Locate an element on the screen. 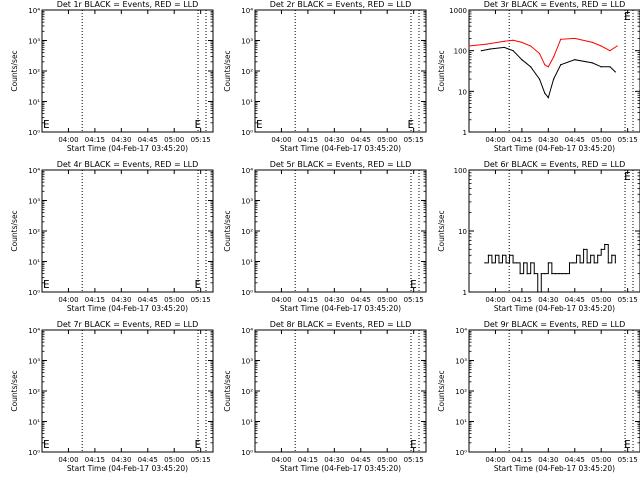 Image resolution: width=640 pixels, height=480 pixels. panel-title: Det 6r BLACK = Events, RED = LLD is located at coordinates (555, 164).